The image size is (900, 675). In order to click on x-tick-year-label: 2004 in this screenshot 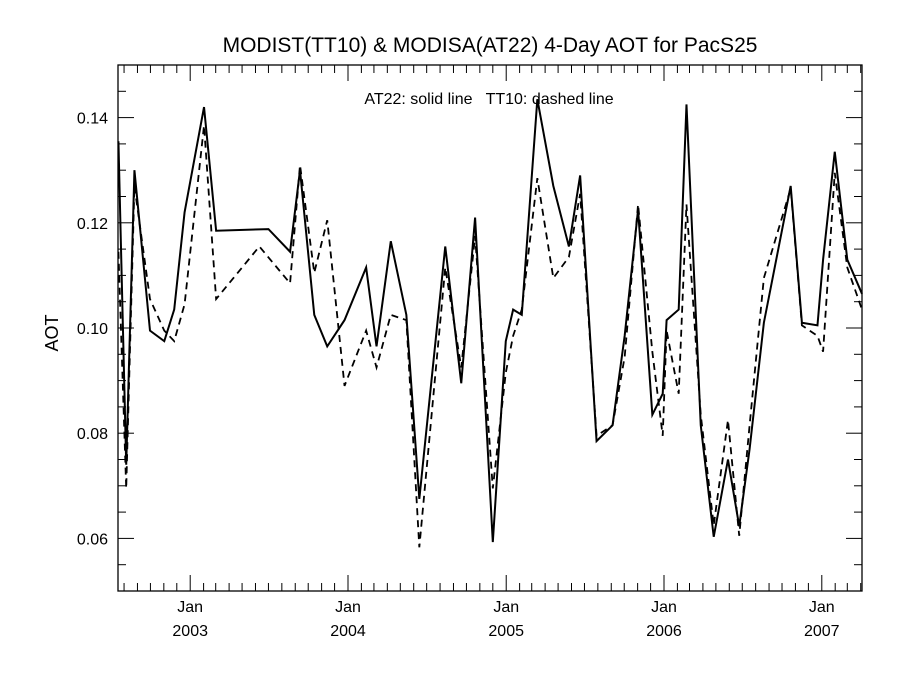, I will do `click(348, 631)`.